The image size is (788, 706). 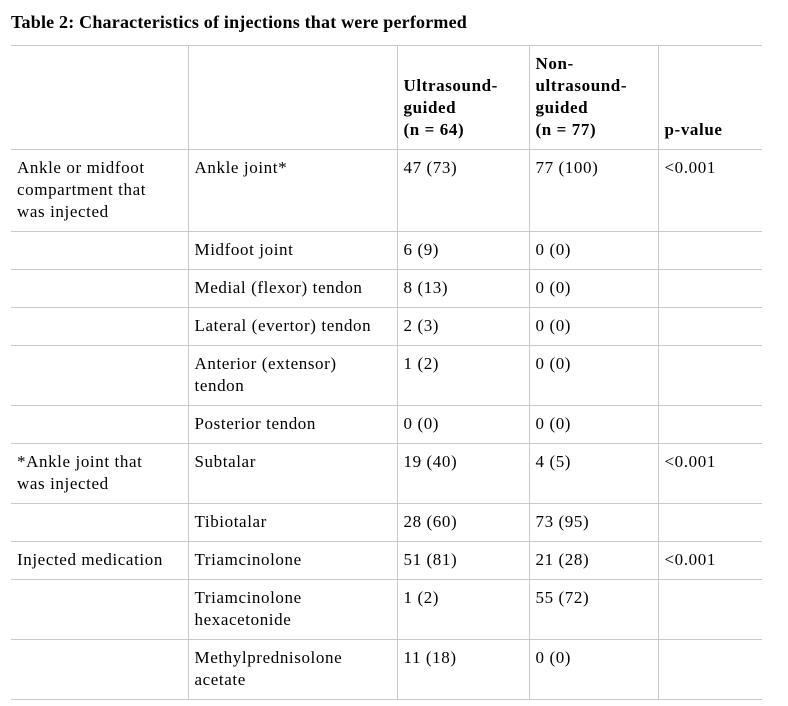 I want to click on table-cell-r11c5, so click(x=709, y=669).